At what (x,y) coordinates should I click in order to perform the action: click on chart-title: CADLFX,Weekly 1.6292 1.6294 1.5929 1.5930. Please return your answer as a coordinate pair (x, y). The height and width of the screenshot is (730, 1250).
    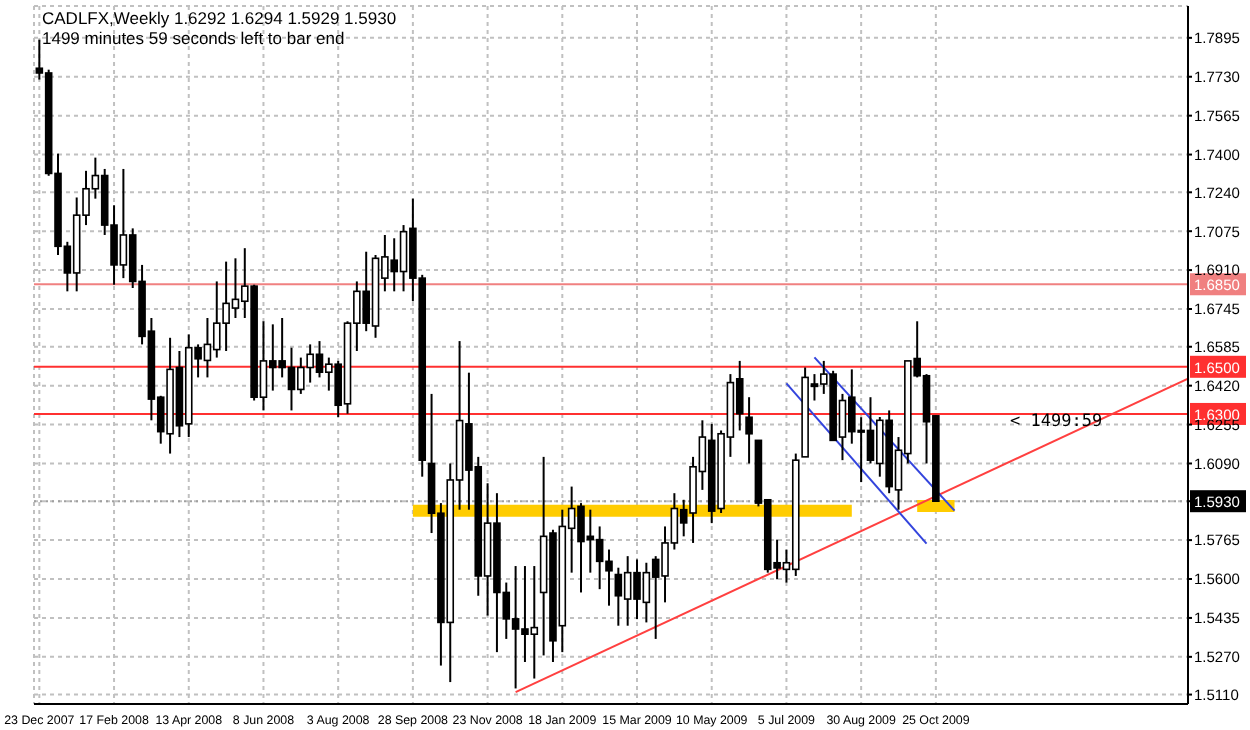
    Looking at the image, I should click on (219, 18).